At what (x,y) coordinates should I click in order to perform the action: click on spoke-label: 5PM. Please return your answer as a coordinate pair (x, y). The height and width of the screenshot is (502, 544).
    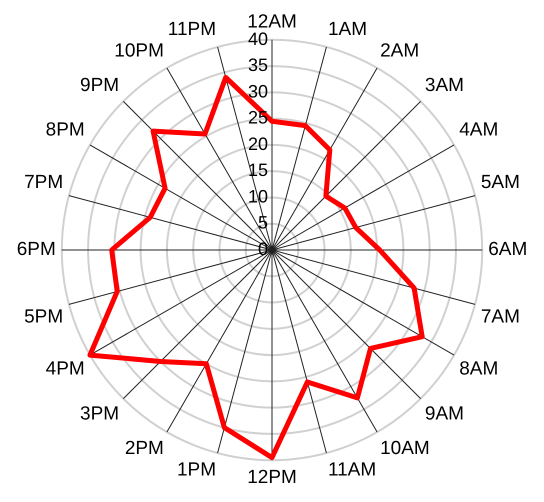
    Looking at the image, I should click on (44, 317).